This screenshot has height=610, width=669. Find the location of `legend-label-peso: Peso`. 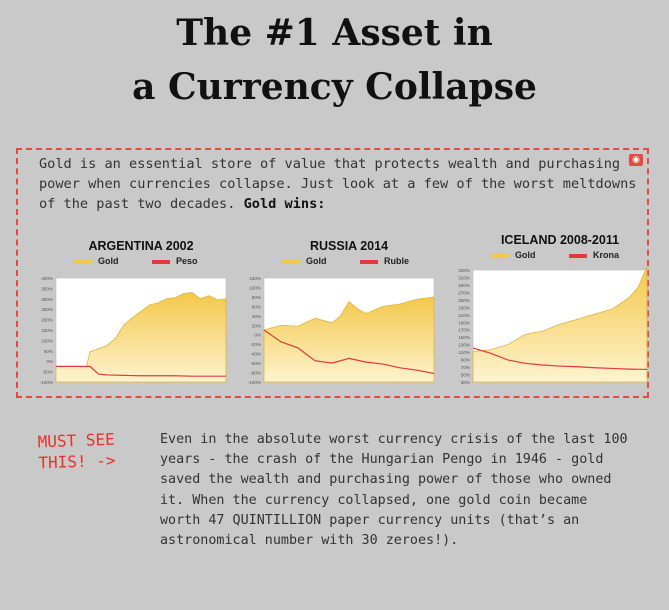

legend-label-peso: Peso is located at coordinates (187, 261).